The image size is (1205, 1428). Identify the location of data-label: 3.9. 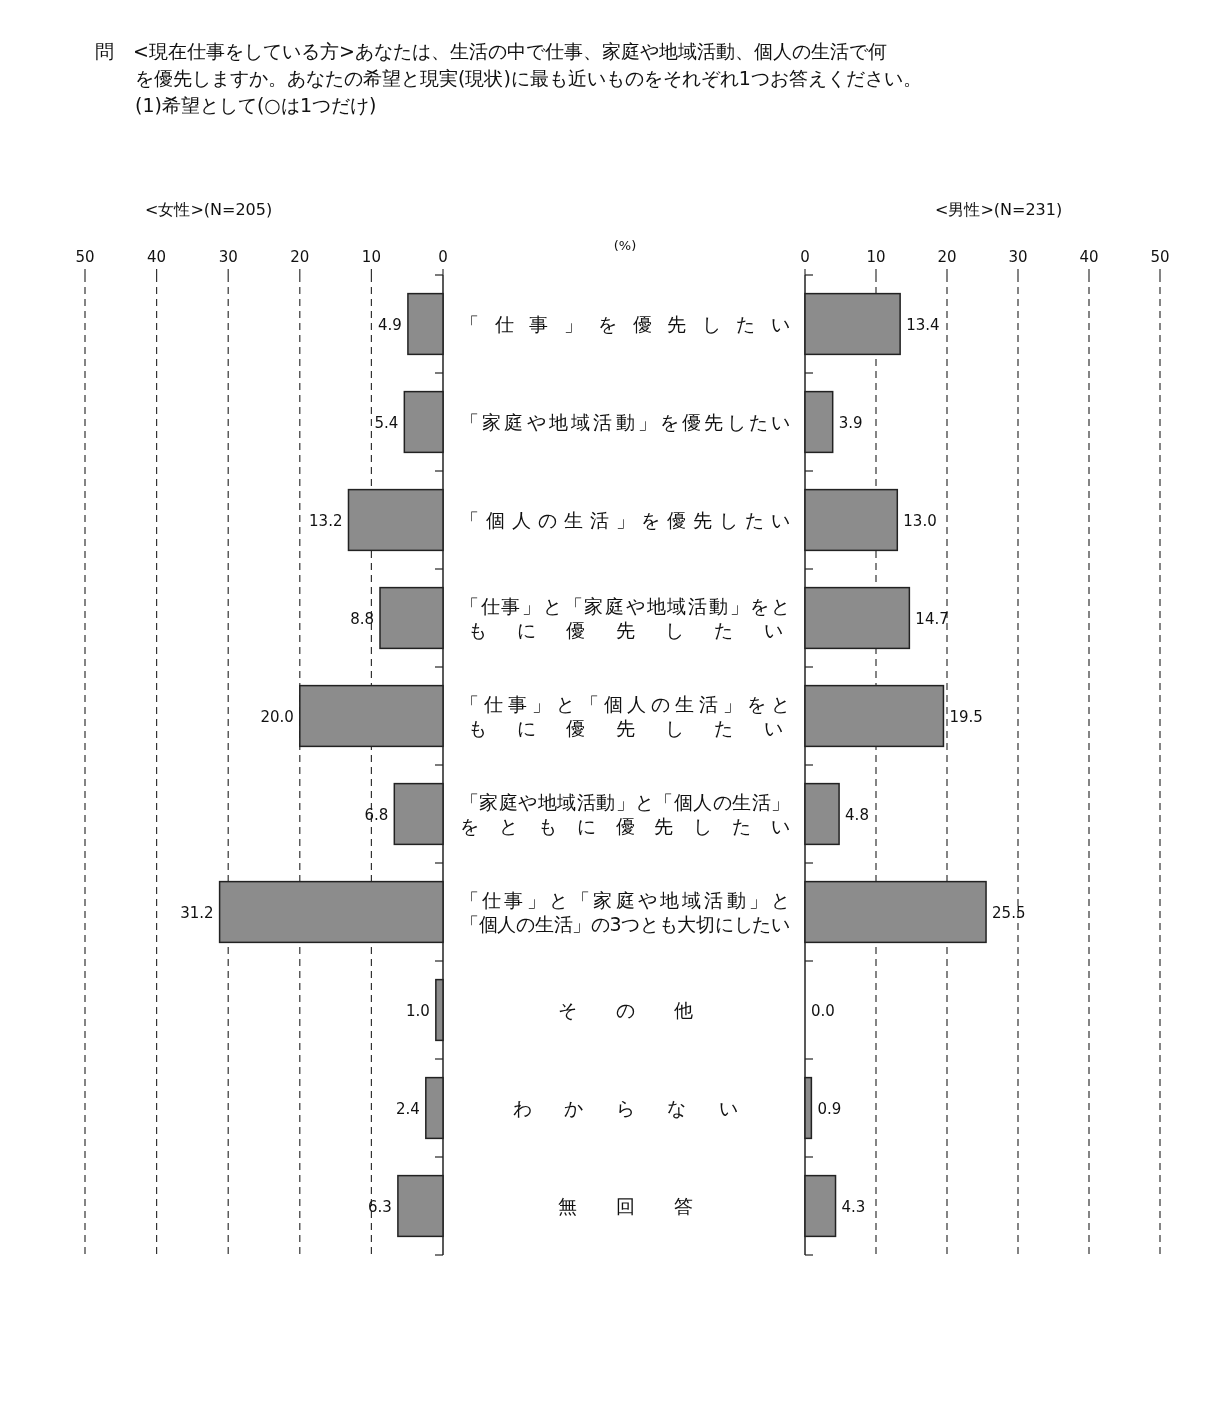
(850, 423).